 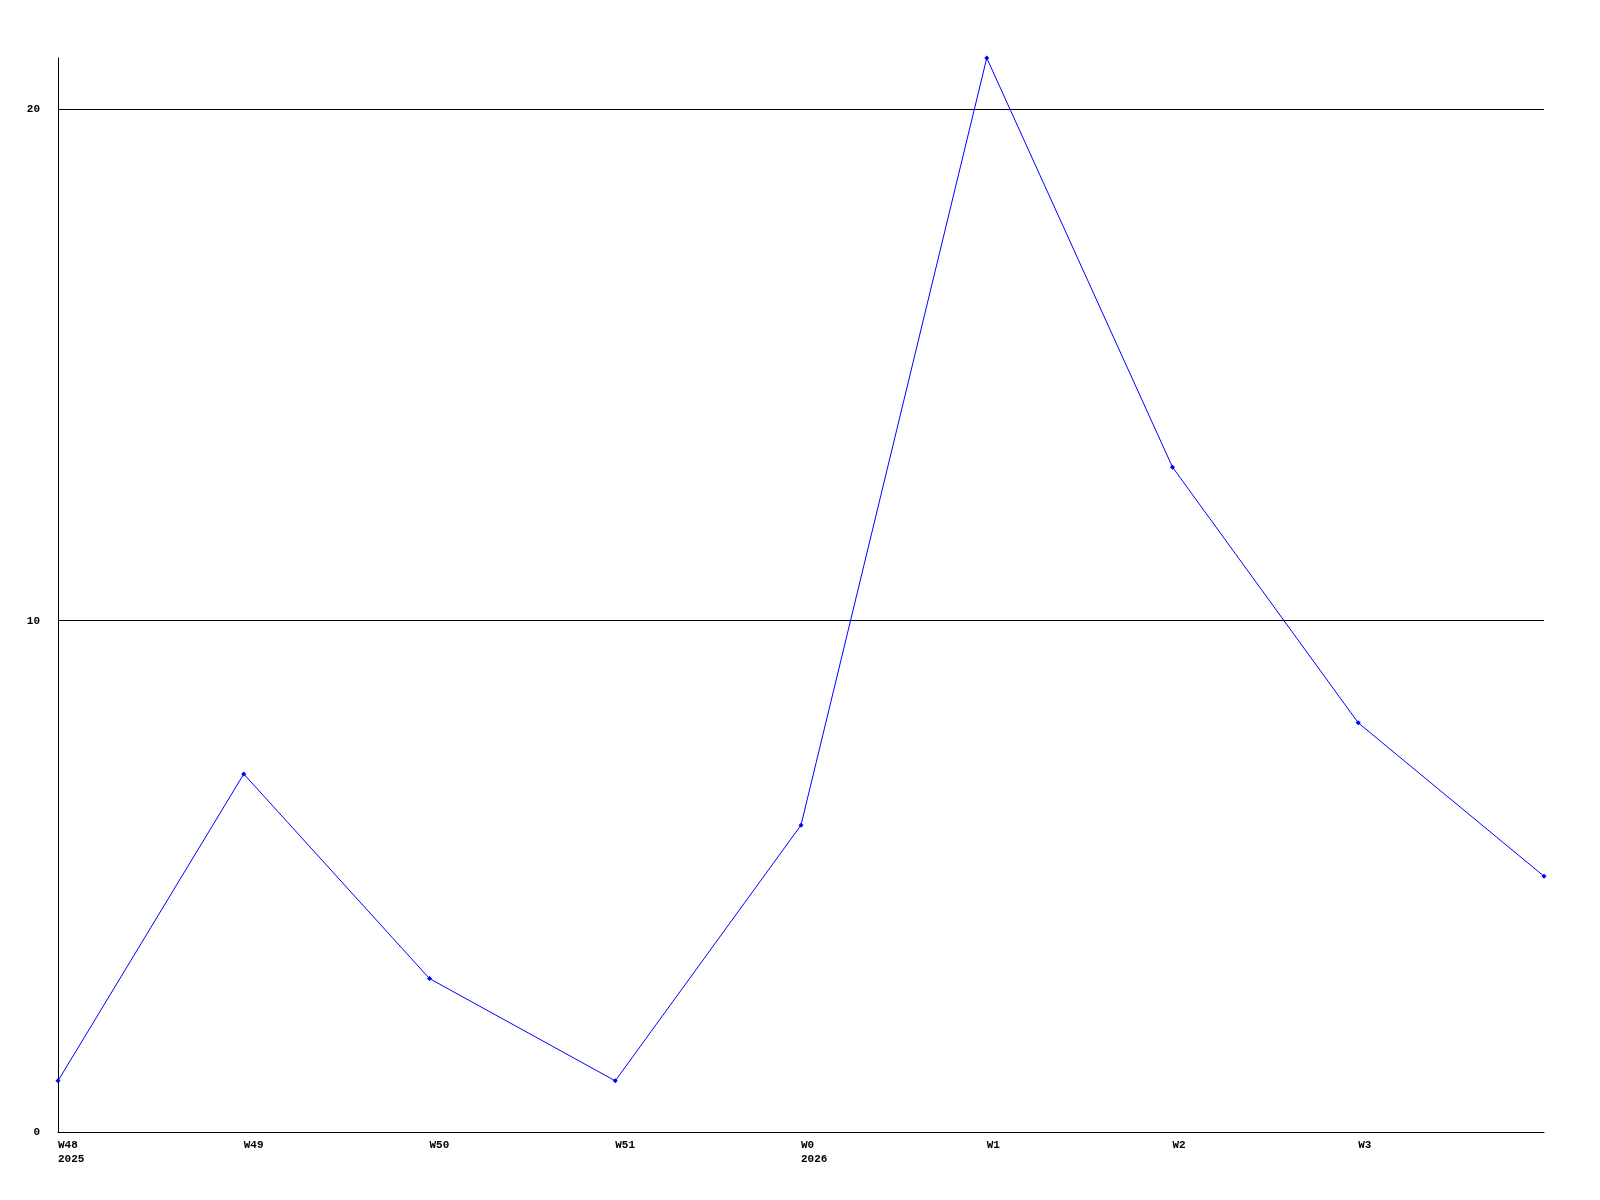 What do you see at coordinates (625, 1145) in the screenshot?
I see `x-tick-label: W51` at bounding box center [625, 1145].